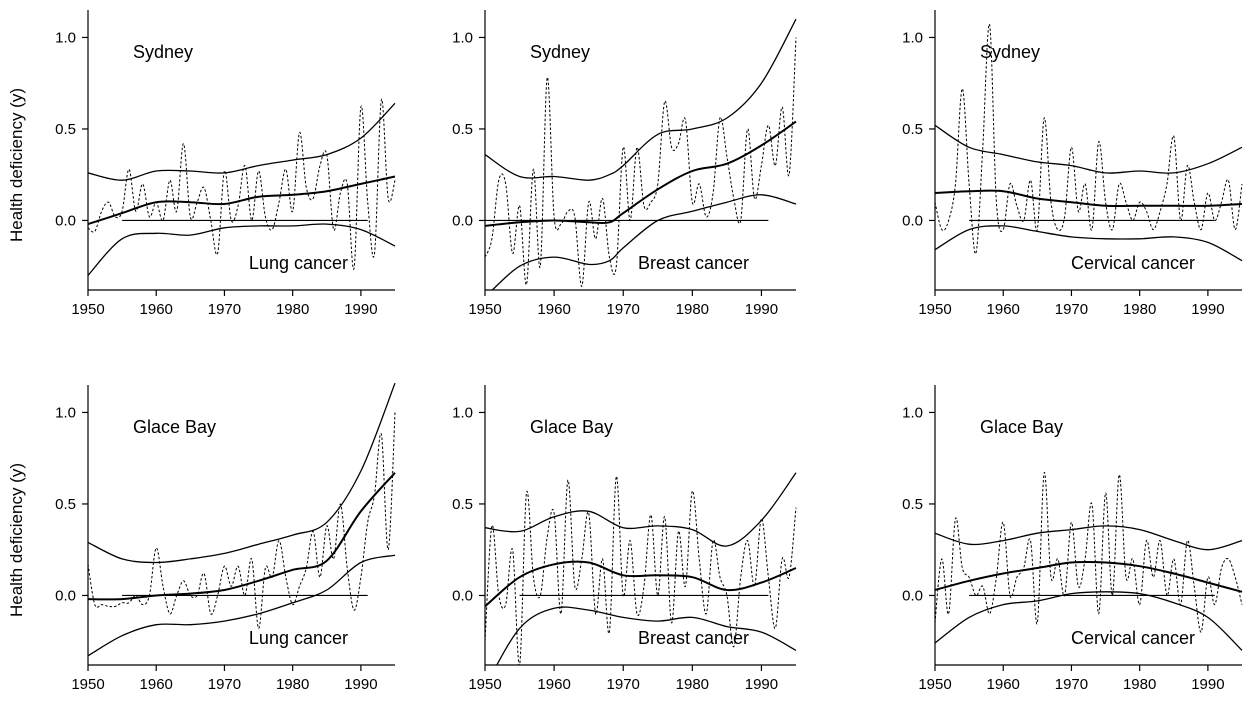 Image resolution: width=1250 pixels, height=712 pixels. I want to click on y-axis-label-top: Health deficiency (y), so click(16, 165).